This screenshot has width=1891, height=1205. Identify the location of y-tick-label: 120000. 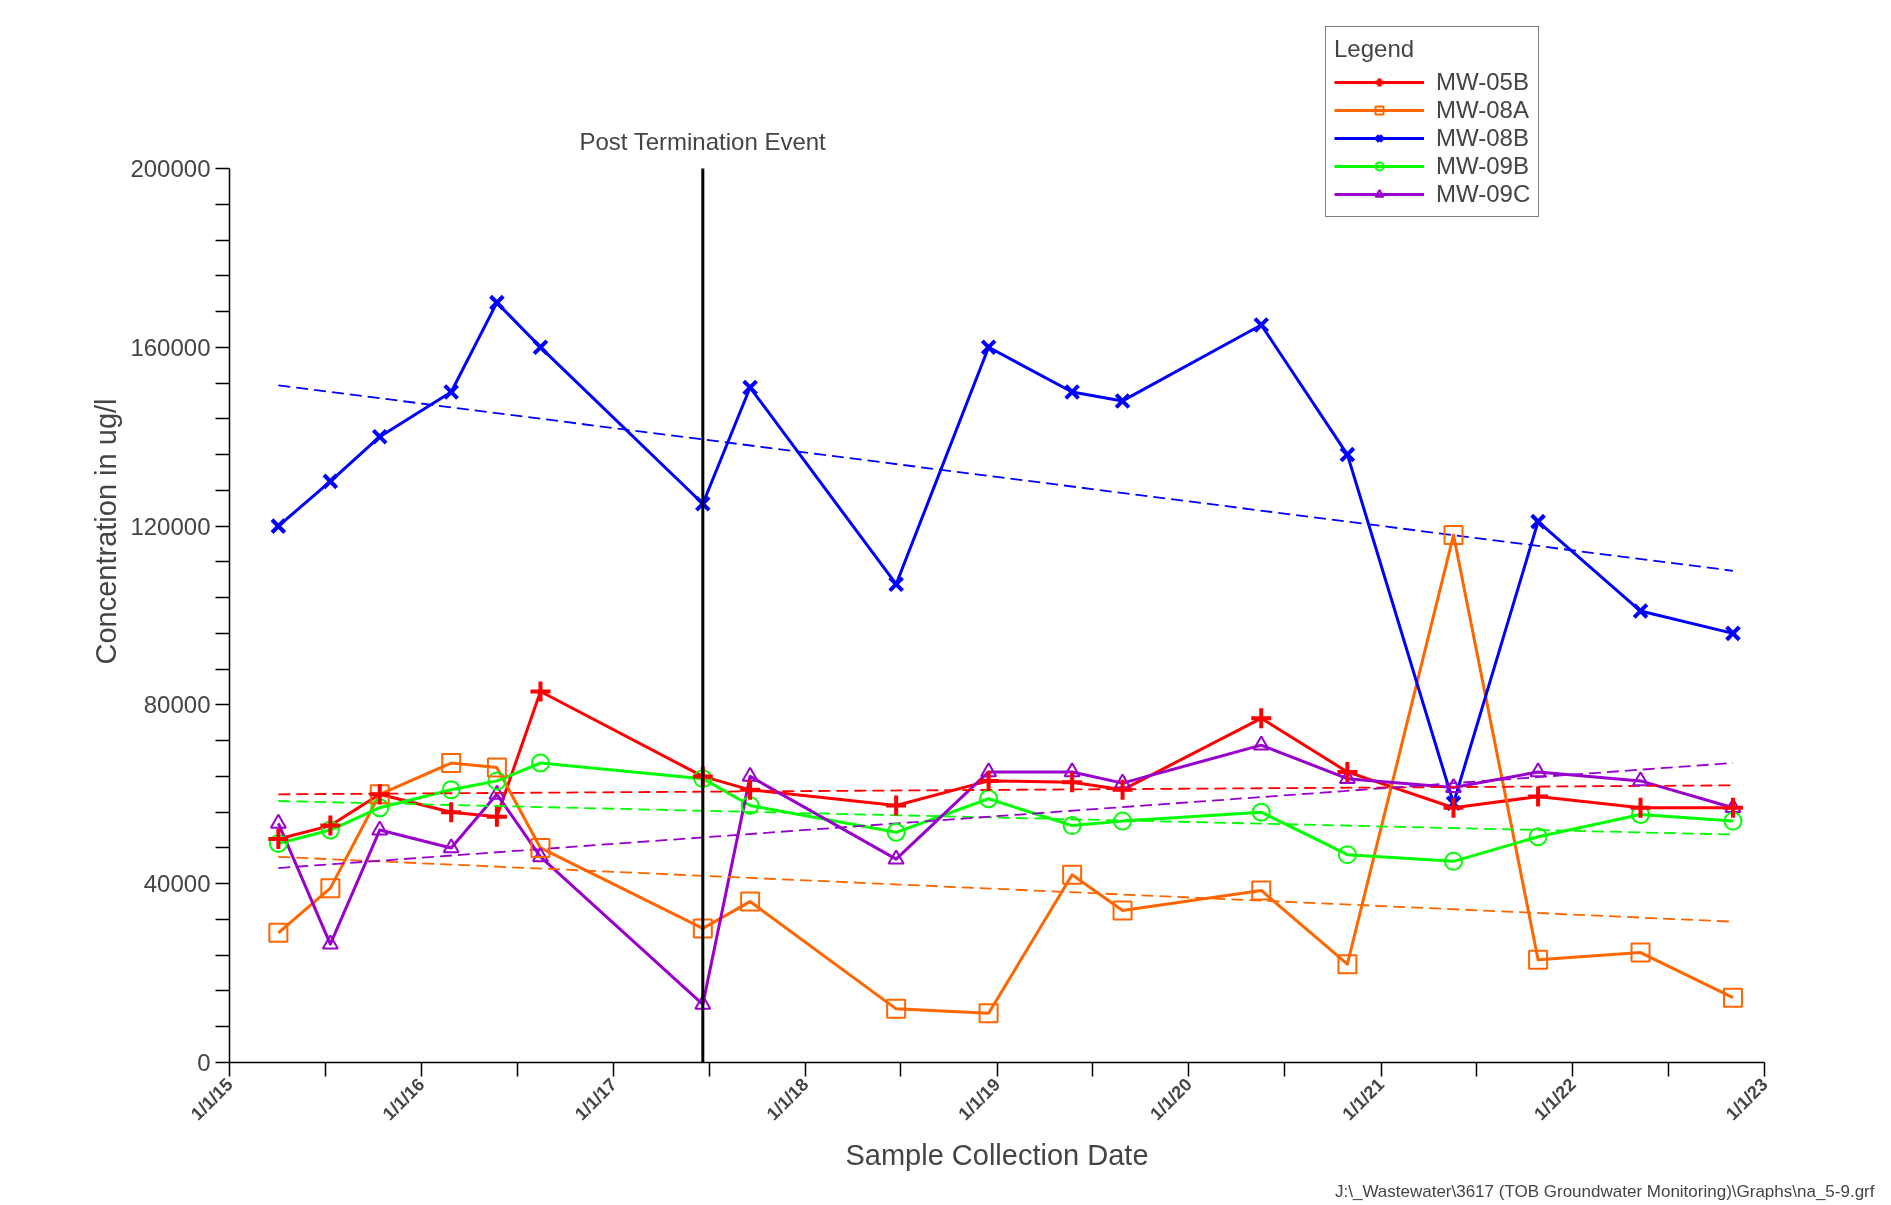
(170, 526).